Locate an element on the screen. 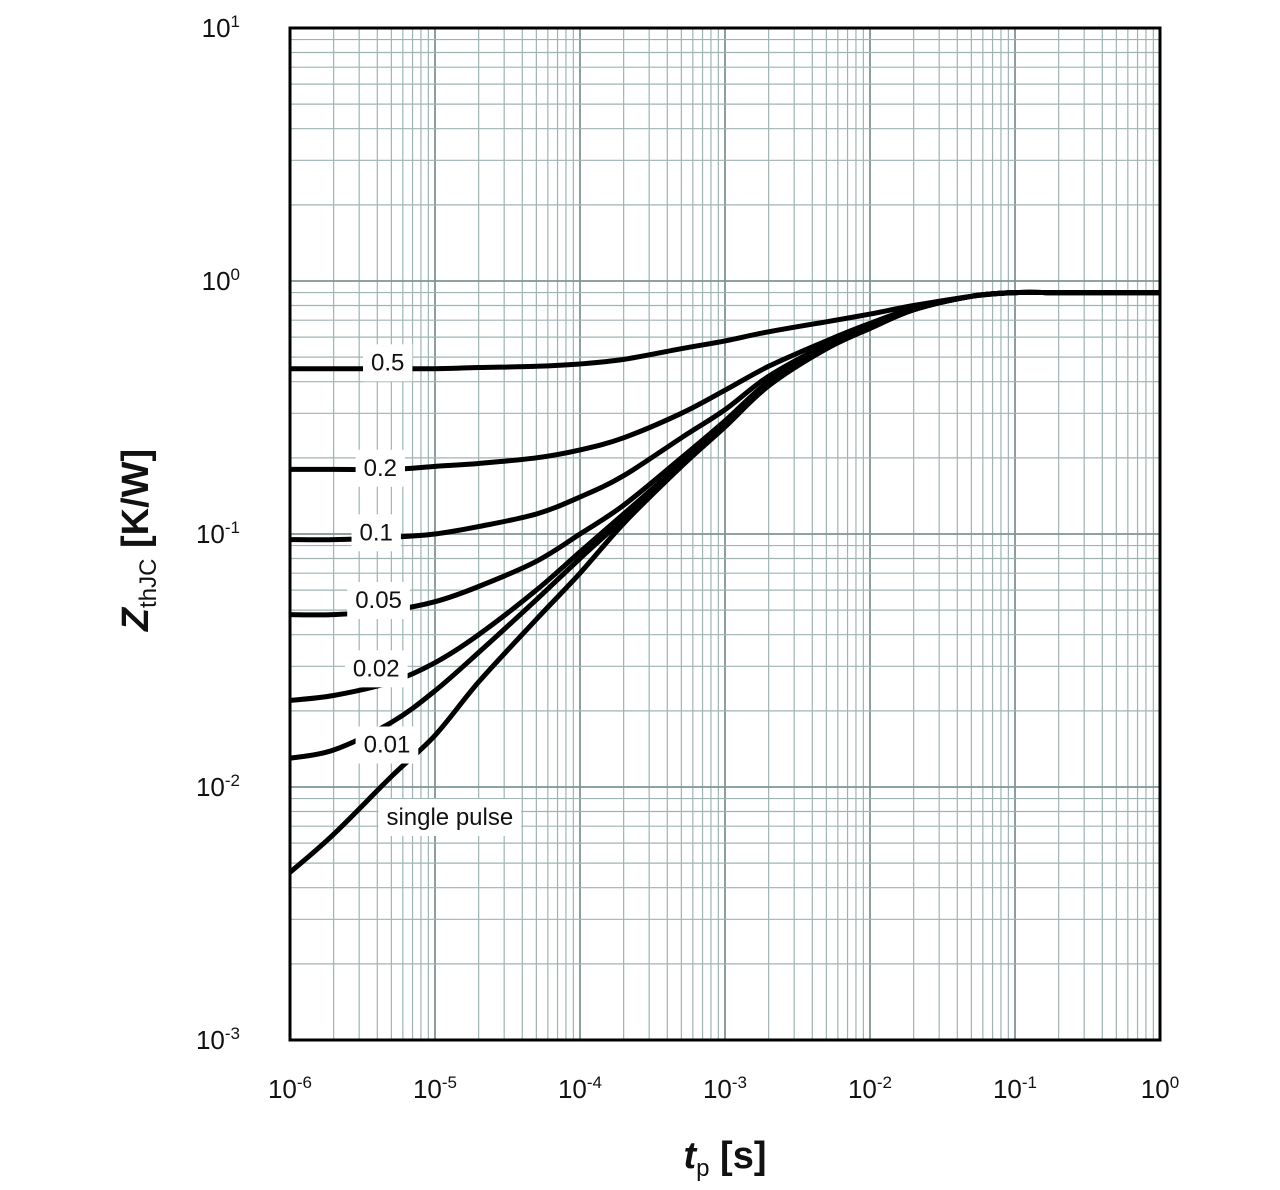  series-label: single pulse is located at coordinates (449, 817).